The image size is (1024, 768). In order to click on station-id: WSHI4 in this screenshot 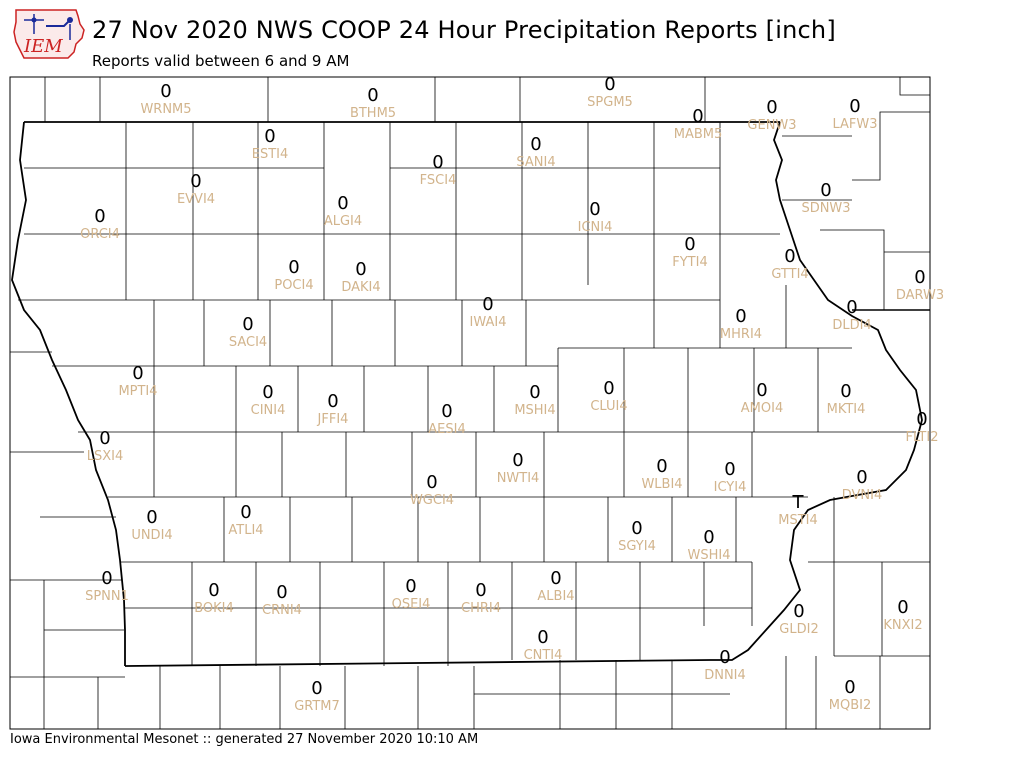, I will do `click(709, 555)`.